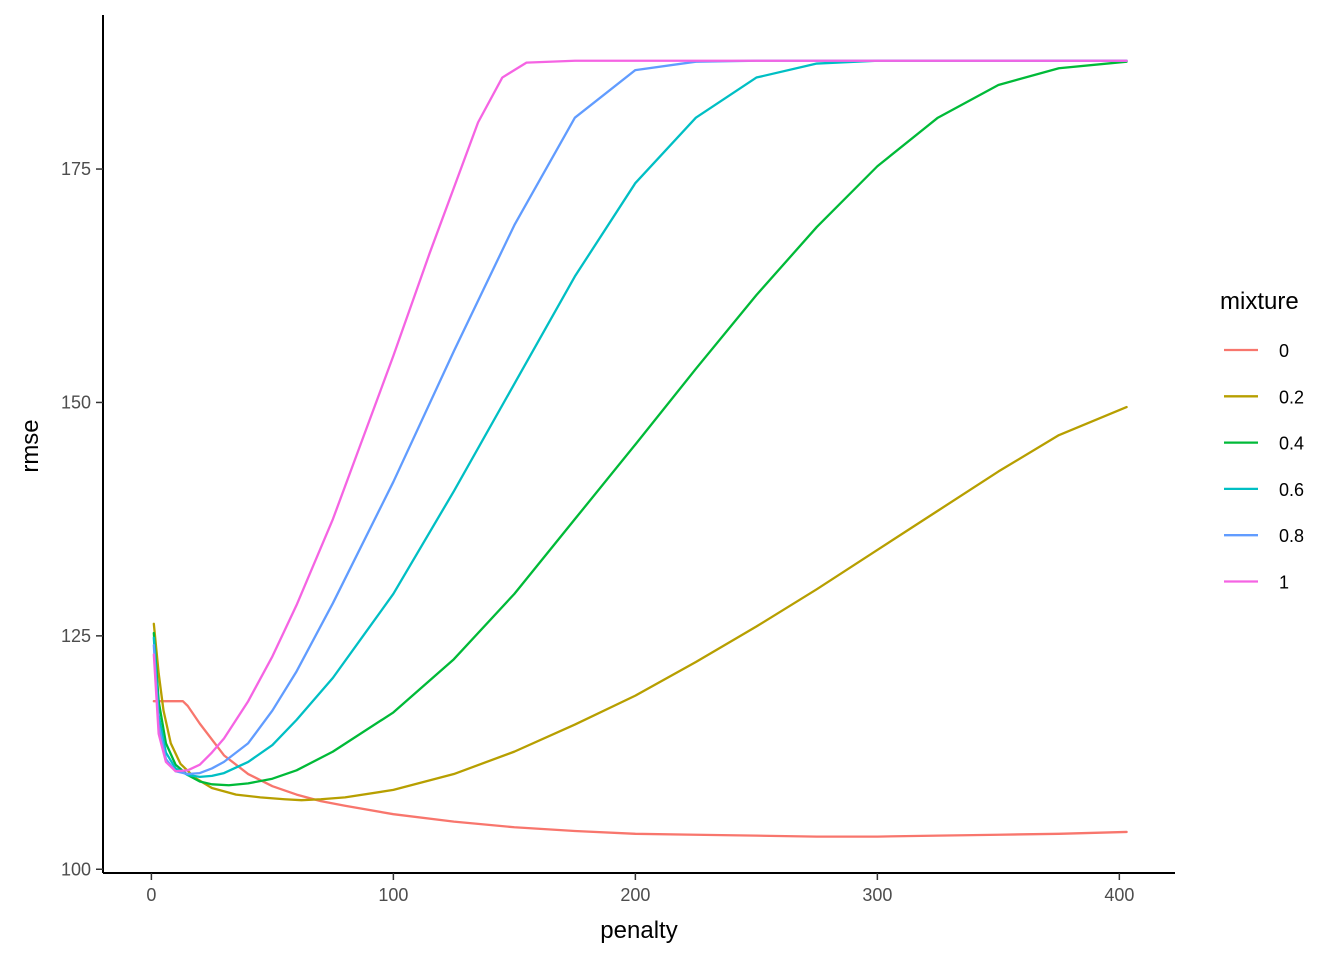 This screenshot has width=1344, height=960. What do you see at coordinates (1291, 490) in the screenshot?
I see `legend-label: 0.6` at bounding box center [1291, 490].